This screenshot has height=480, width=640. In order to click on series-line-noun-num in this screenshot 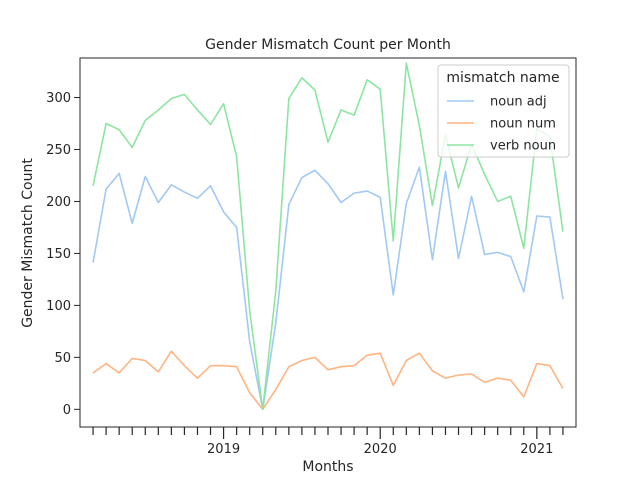, I will do `click(328, 380)`.